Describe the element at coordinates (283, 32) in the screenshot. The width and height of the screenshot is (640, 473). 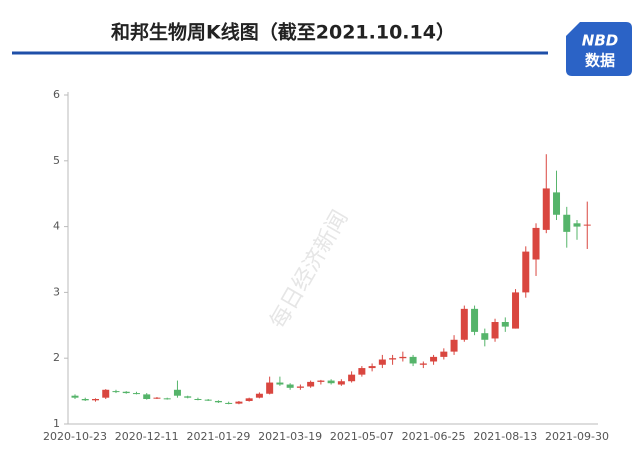
I see `chart-title: 和邦生物周K线图（截至2021.10.14）` at that location.